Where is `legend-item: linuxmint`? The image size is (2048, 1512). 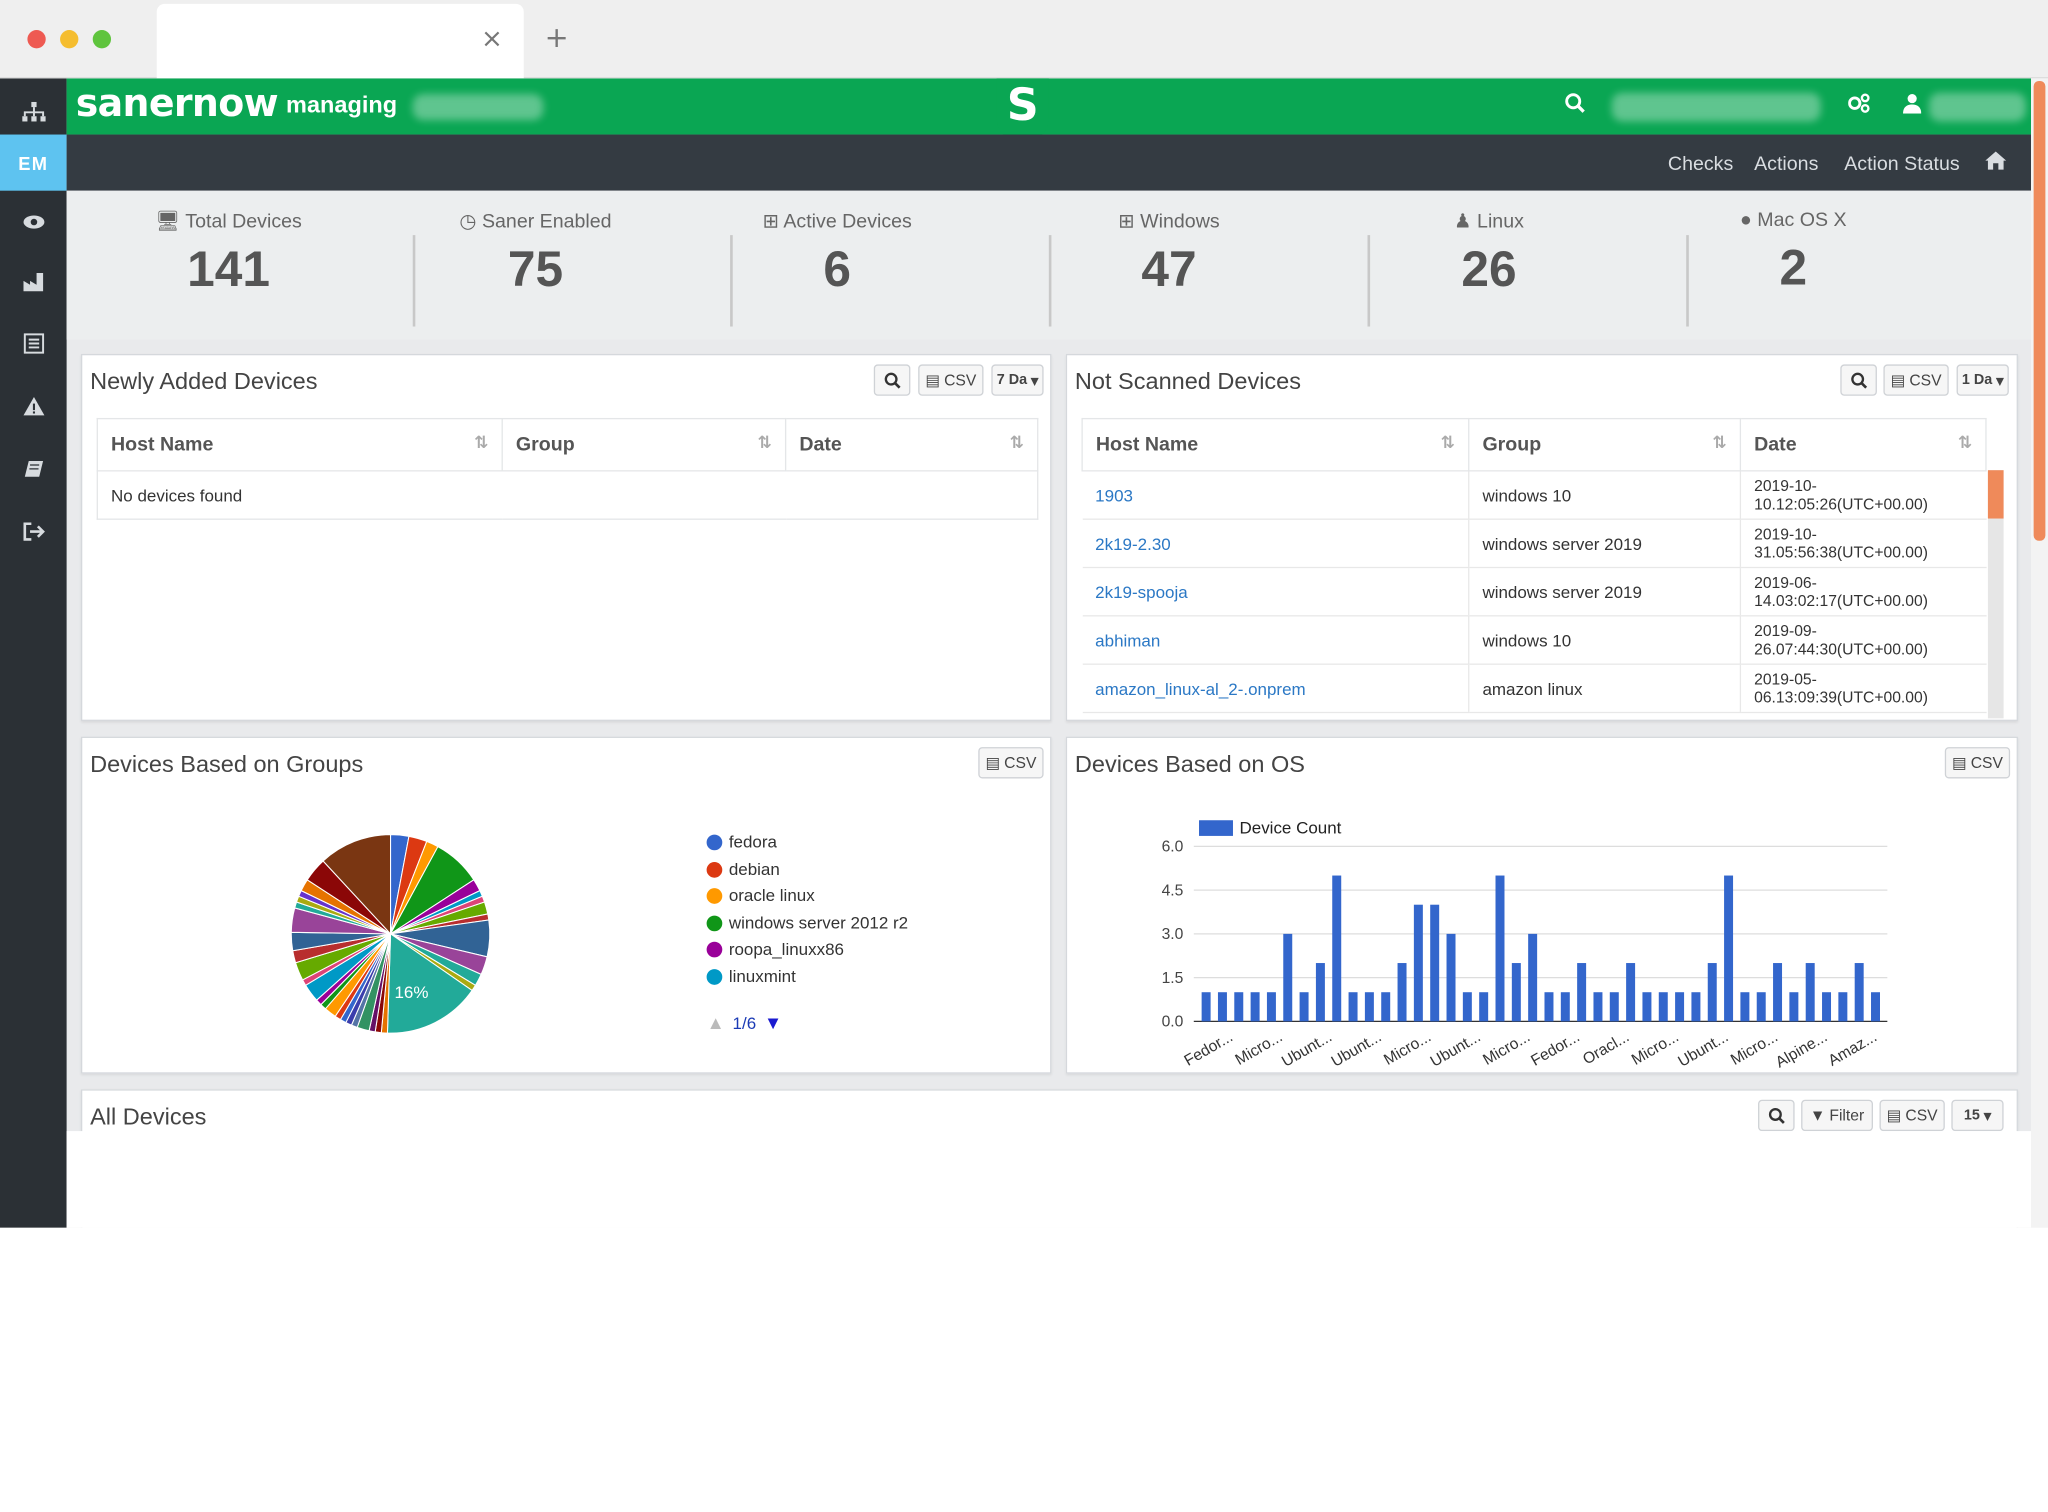
legend-item: linuxmint is located at coordinates (751, 976).